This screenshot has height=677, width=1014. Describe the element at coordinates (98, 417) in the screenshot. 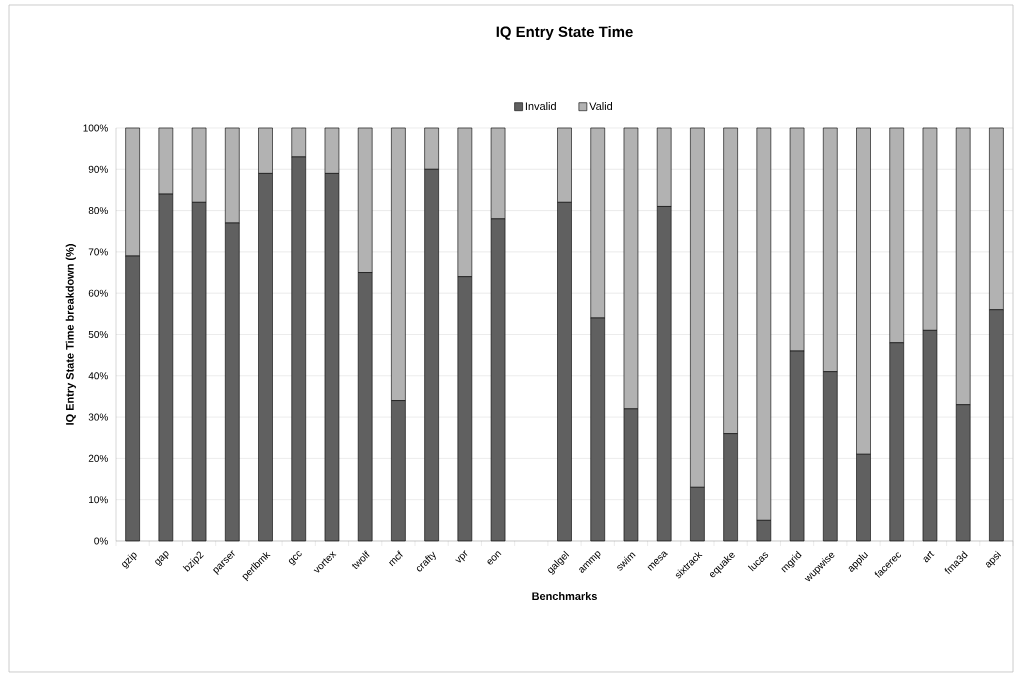

I see `y-tick-label: 30%` at that location.